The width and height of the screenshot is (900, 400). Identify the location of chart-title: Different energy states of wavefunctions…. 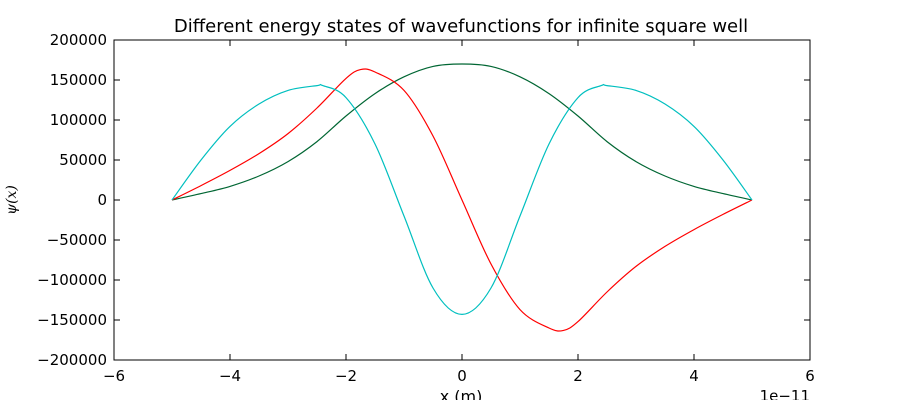
(461, 26).